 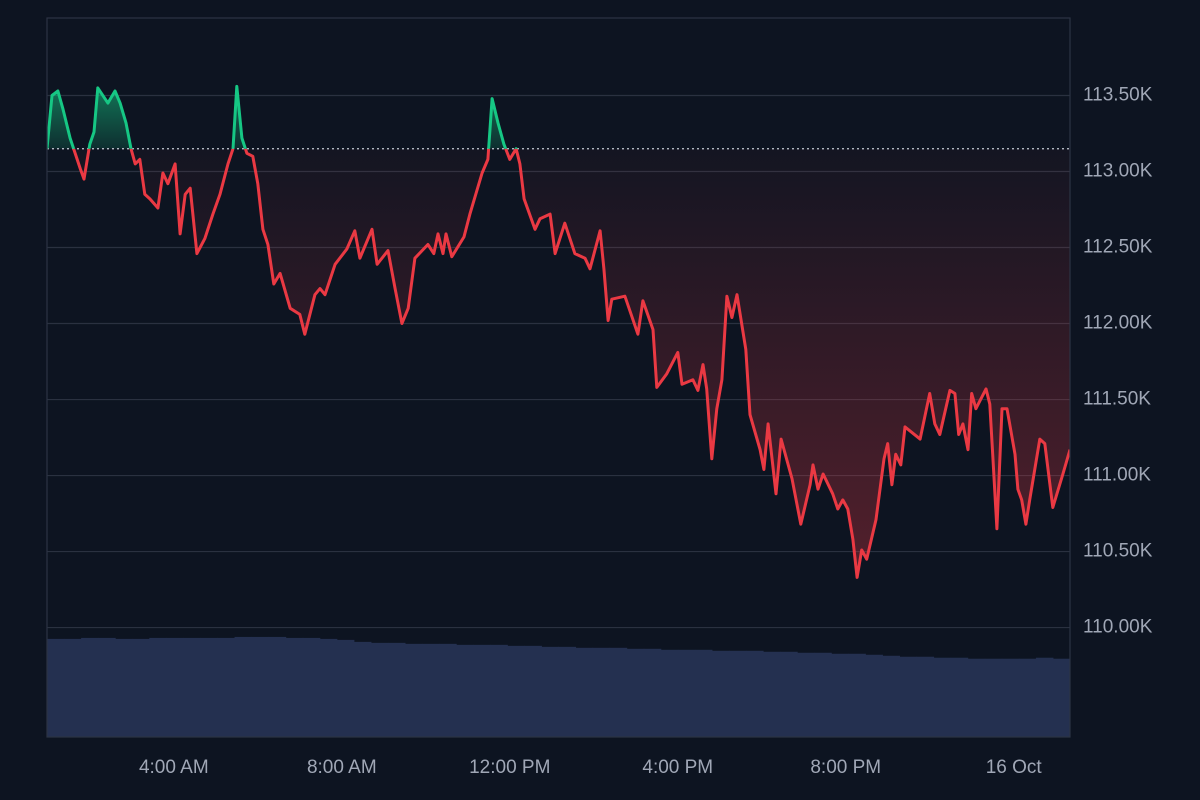 What do you see at coordinates (1117, 475) in the screenshot?
I see `y-tick-label: 111.00K` at bounding box center [1117, 475].